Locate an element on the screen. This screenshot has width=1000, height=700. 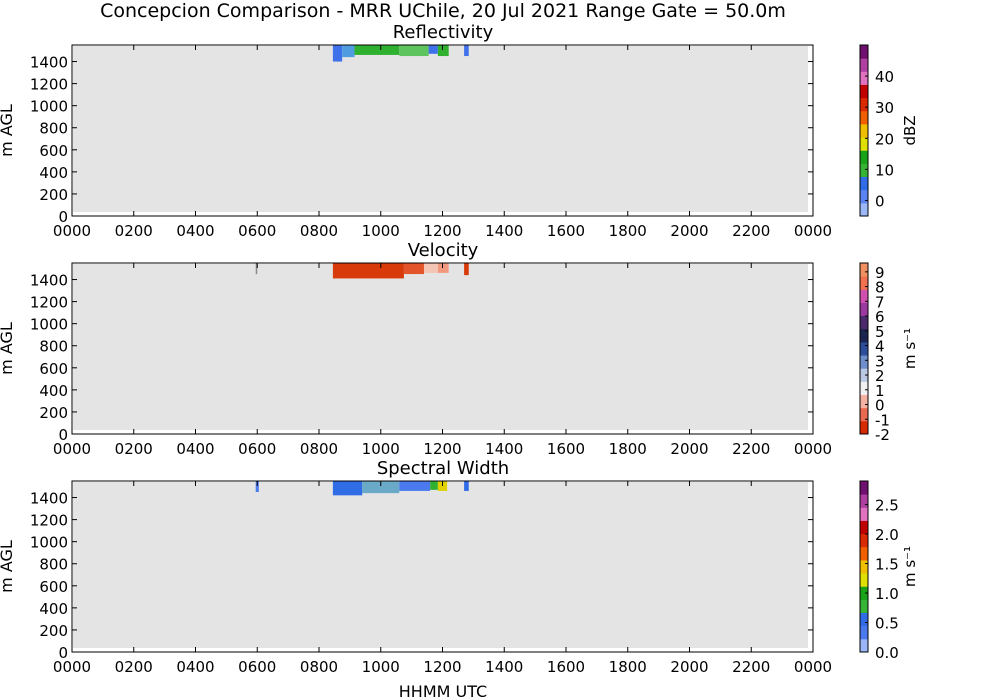
colorbar-tick-label: 0.0 is located at coordinates (887, 653).